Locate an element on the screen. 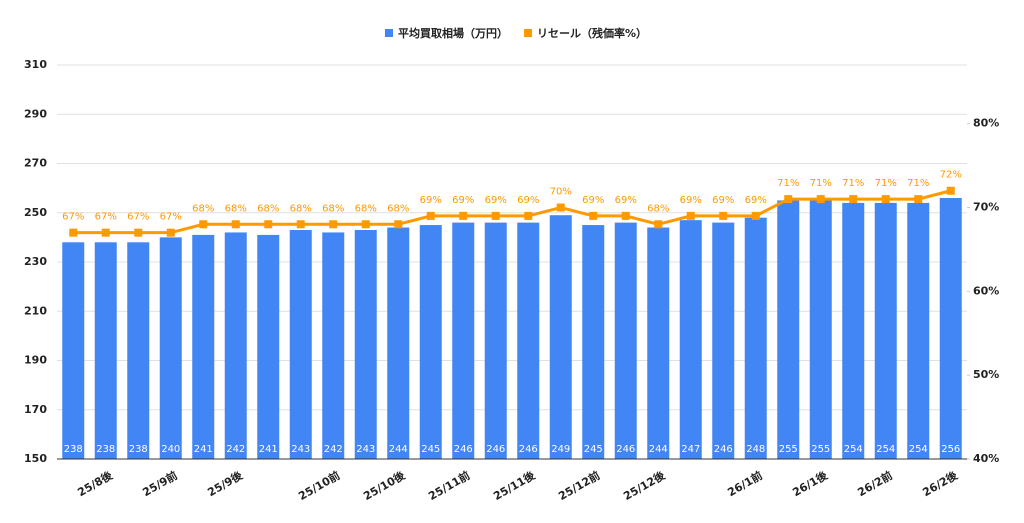 This screenshot has height=523, width=1024. bar-value-label: 248 is located at coordinates (755, 449).